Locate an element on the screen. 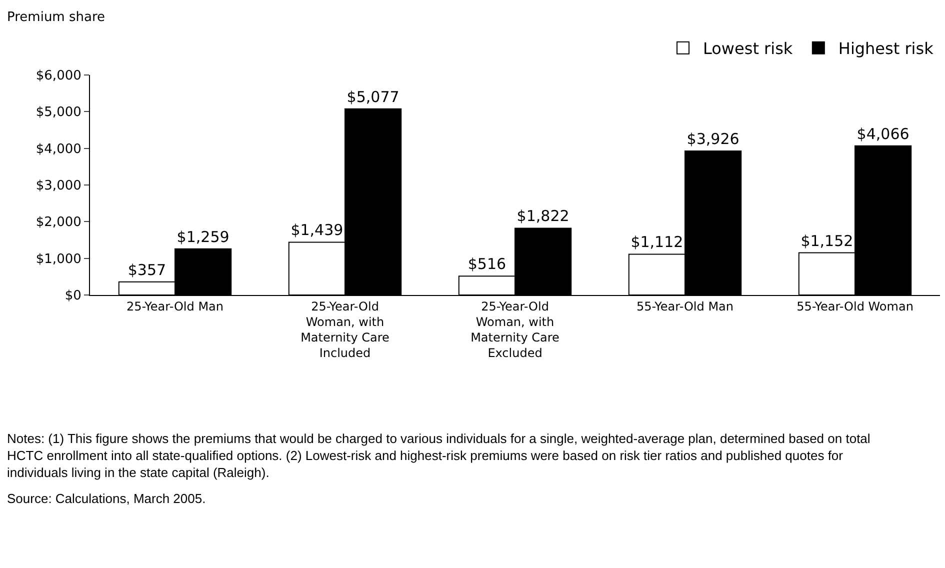 Image resolution: width=945 pixels, height=568 pixels. data-label: $1,152 is located at coordinates (827, 241).